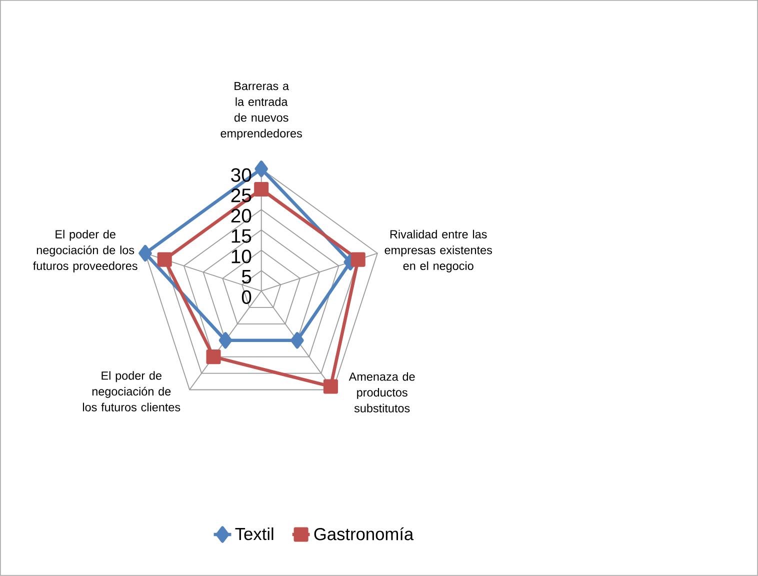 Image resolution: width=758 pixels, height=576 pixels. Describe the element at coordinates (241, 215) in the screenshot. I see `y-tick-label: 20` at that location.